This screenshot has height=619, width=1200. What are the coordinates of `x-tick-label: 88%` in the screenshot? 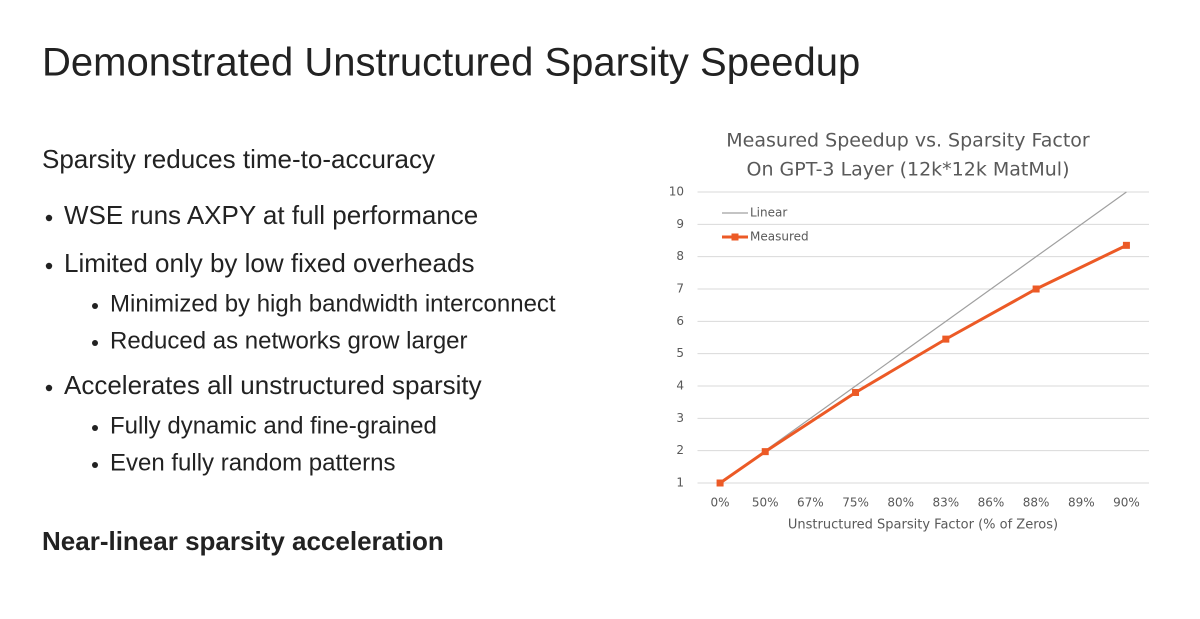 It's located at (1036, 503).